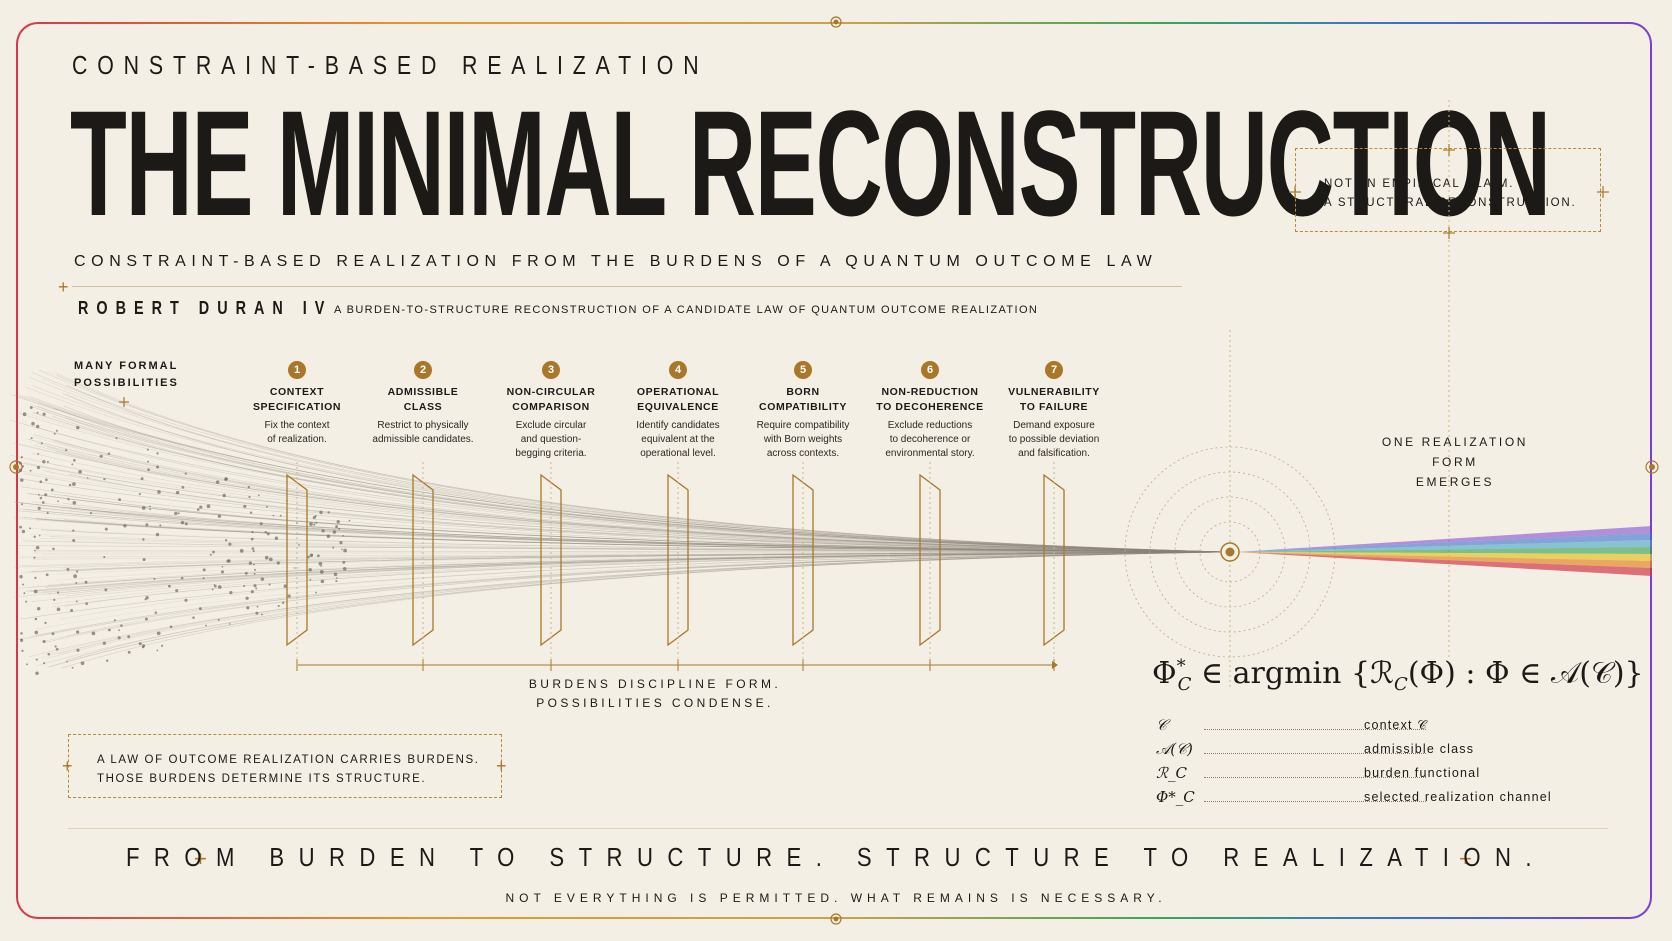 This screenshot has height=941, width=1672. I want to click on crosshair-icon: +, so click(501, 766).